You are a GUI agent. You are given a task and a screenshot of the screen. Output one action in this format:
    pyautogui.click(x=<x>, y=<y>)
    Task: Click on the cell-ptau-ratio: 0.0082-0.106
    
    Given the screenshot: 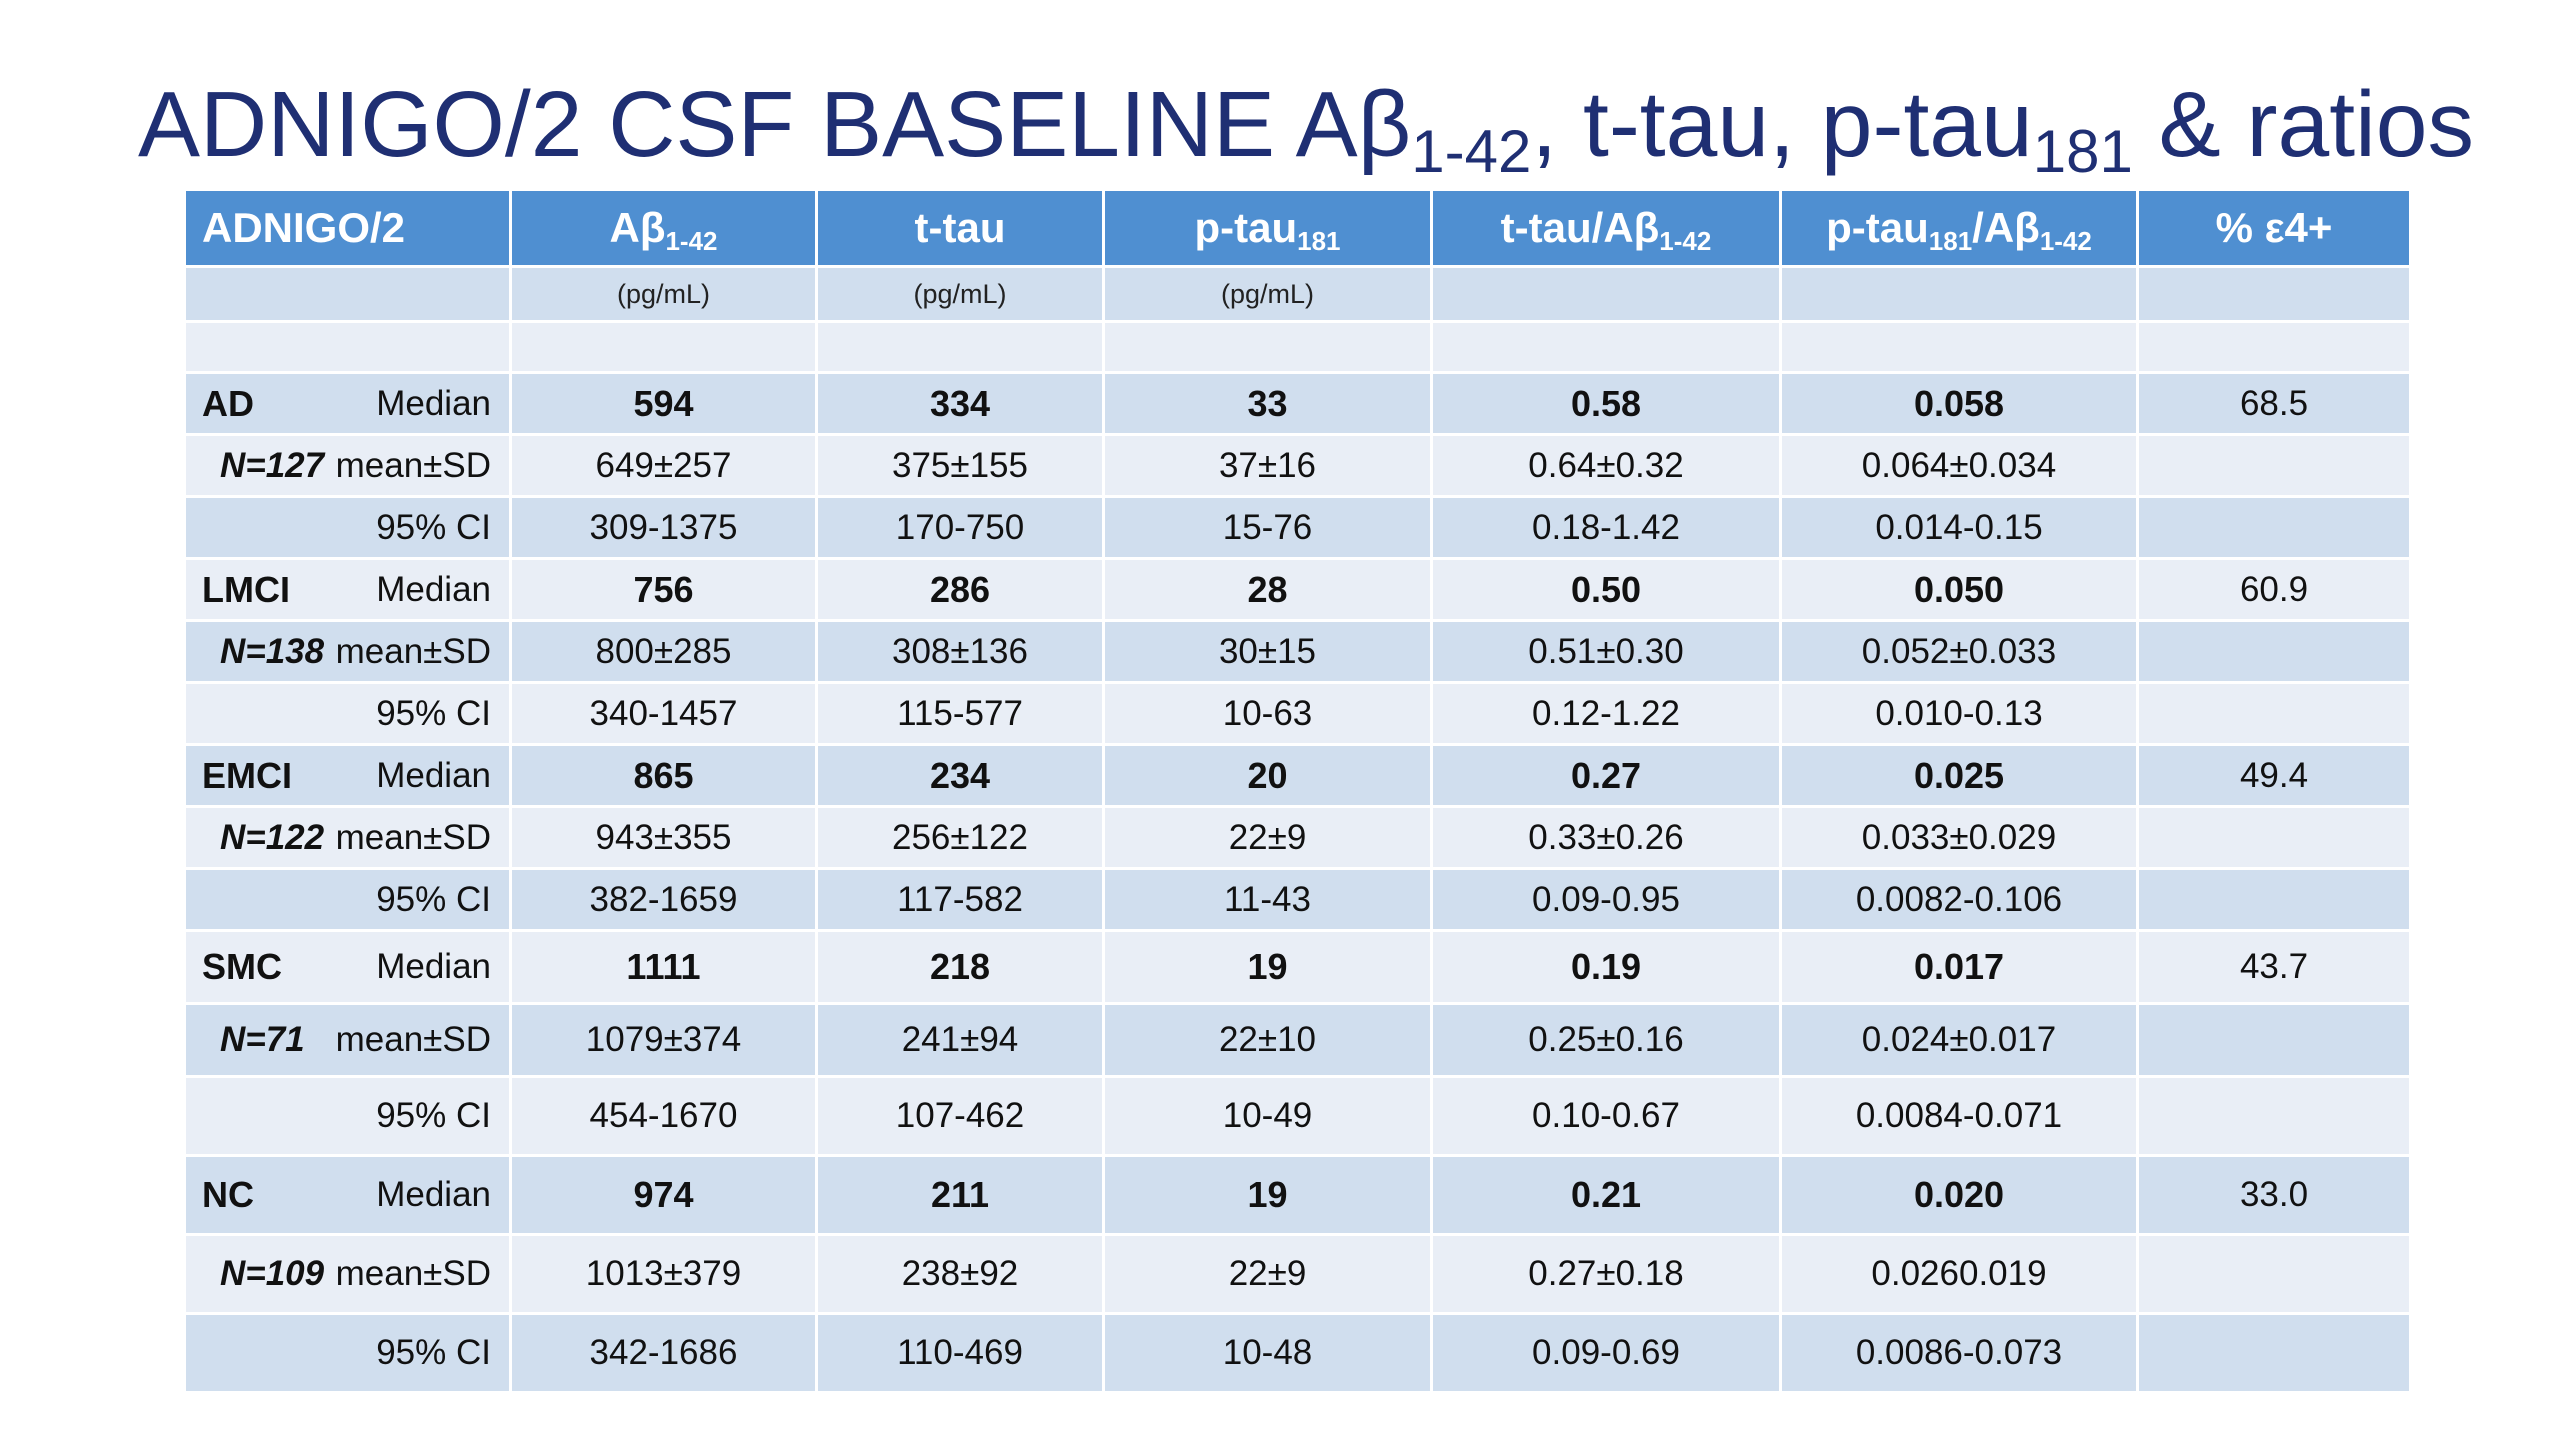 What is the action you would take?
    pyautogui.click(x=1959, y=899)
    